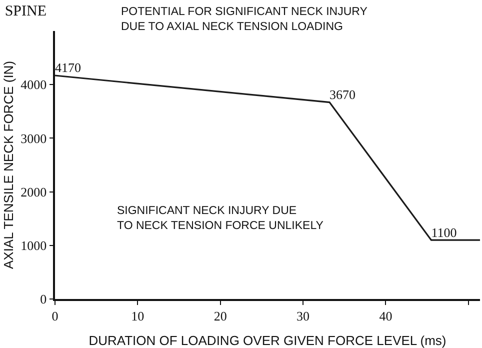 The width and height of the screenshot is (482, 348). I want to click on data-label: 1100, so click(444, 232).